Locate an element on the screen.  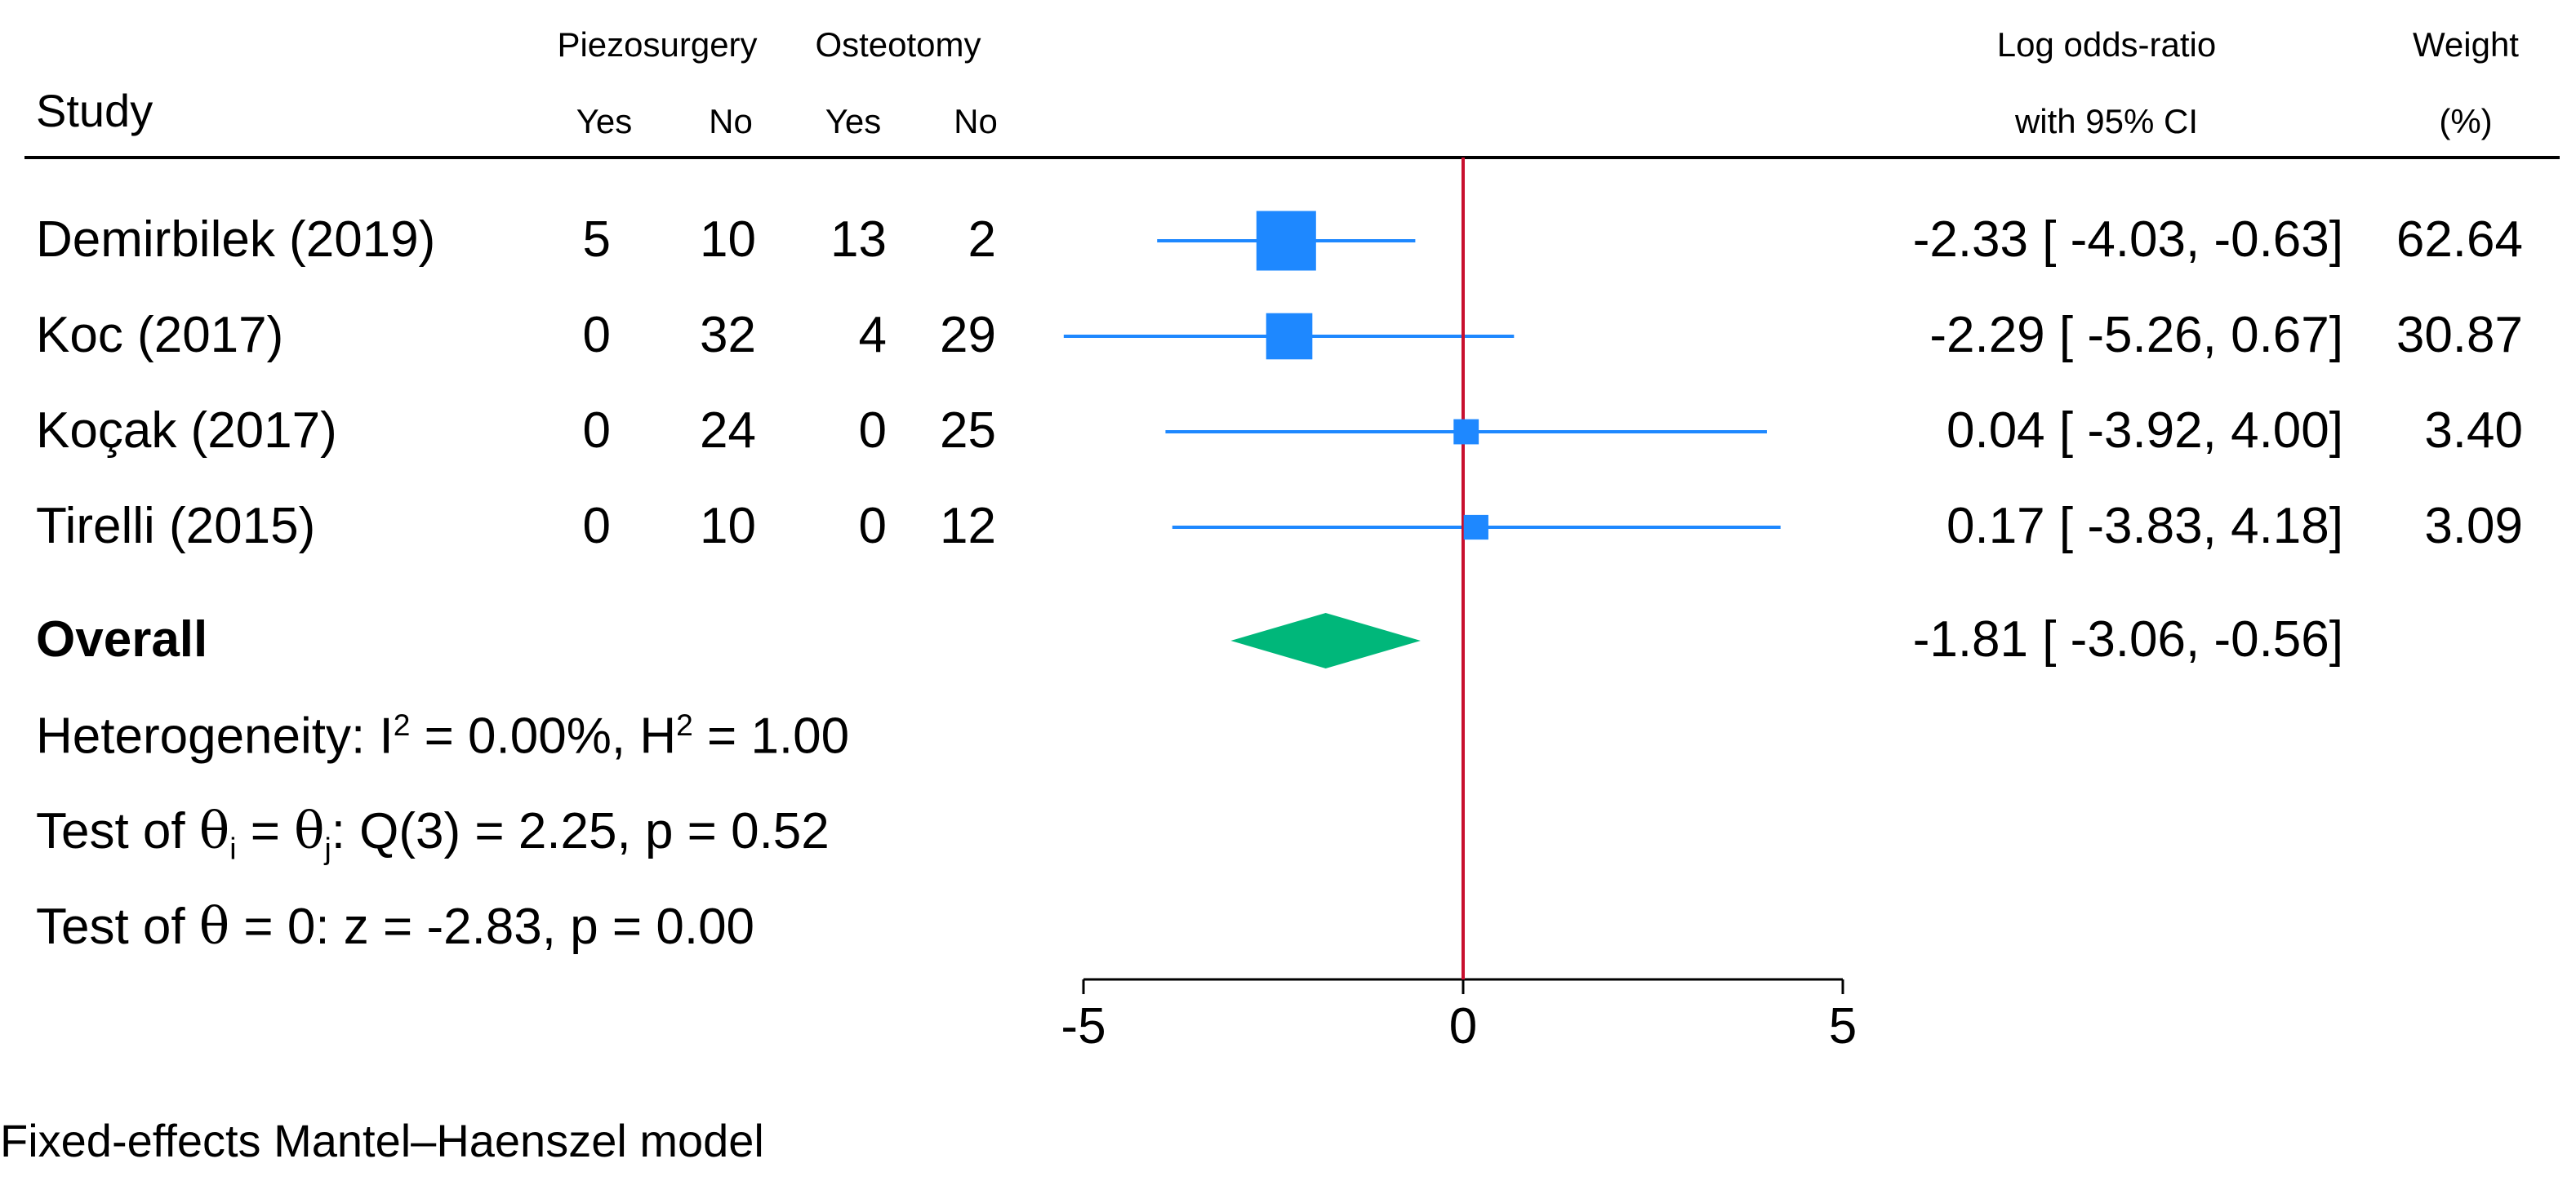
header-effect-line1: Log odds-ratio is located at coordinates (2106, 45).